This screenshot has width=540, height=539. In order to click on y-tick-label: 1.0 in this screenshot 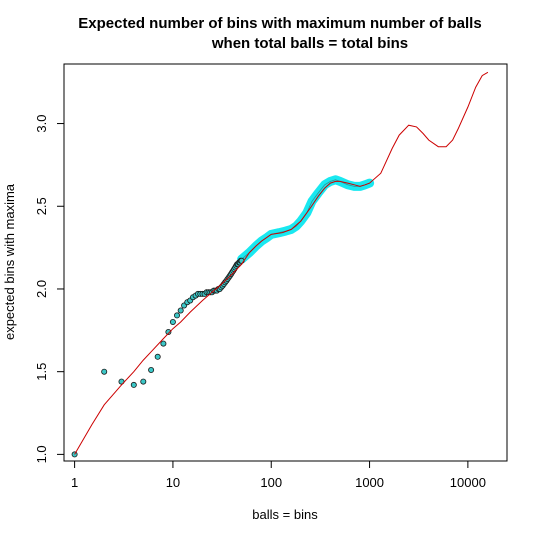, I will do `click(41, 454)`.